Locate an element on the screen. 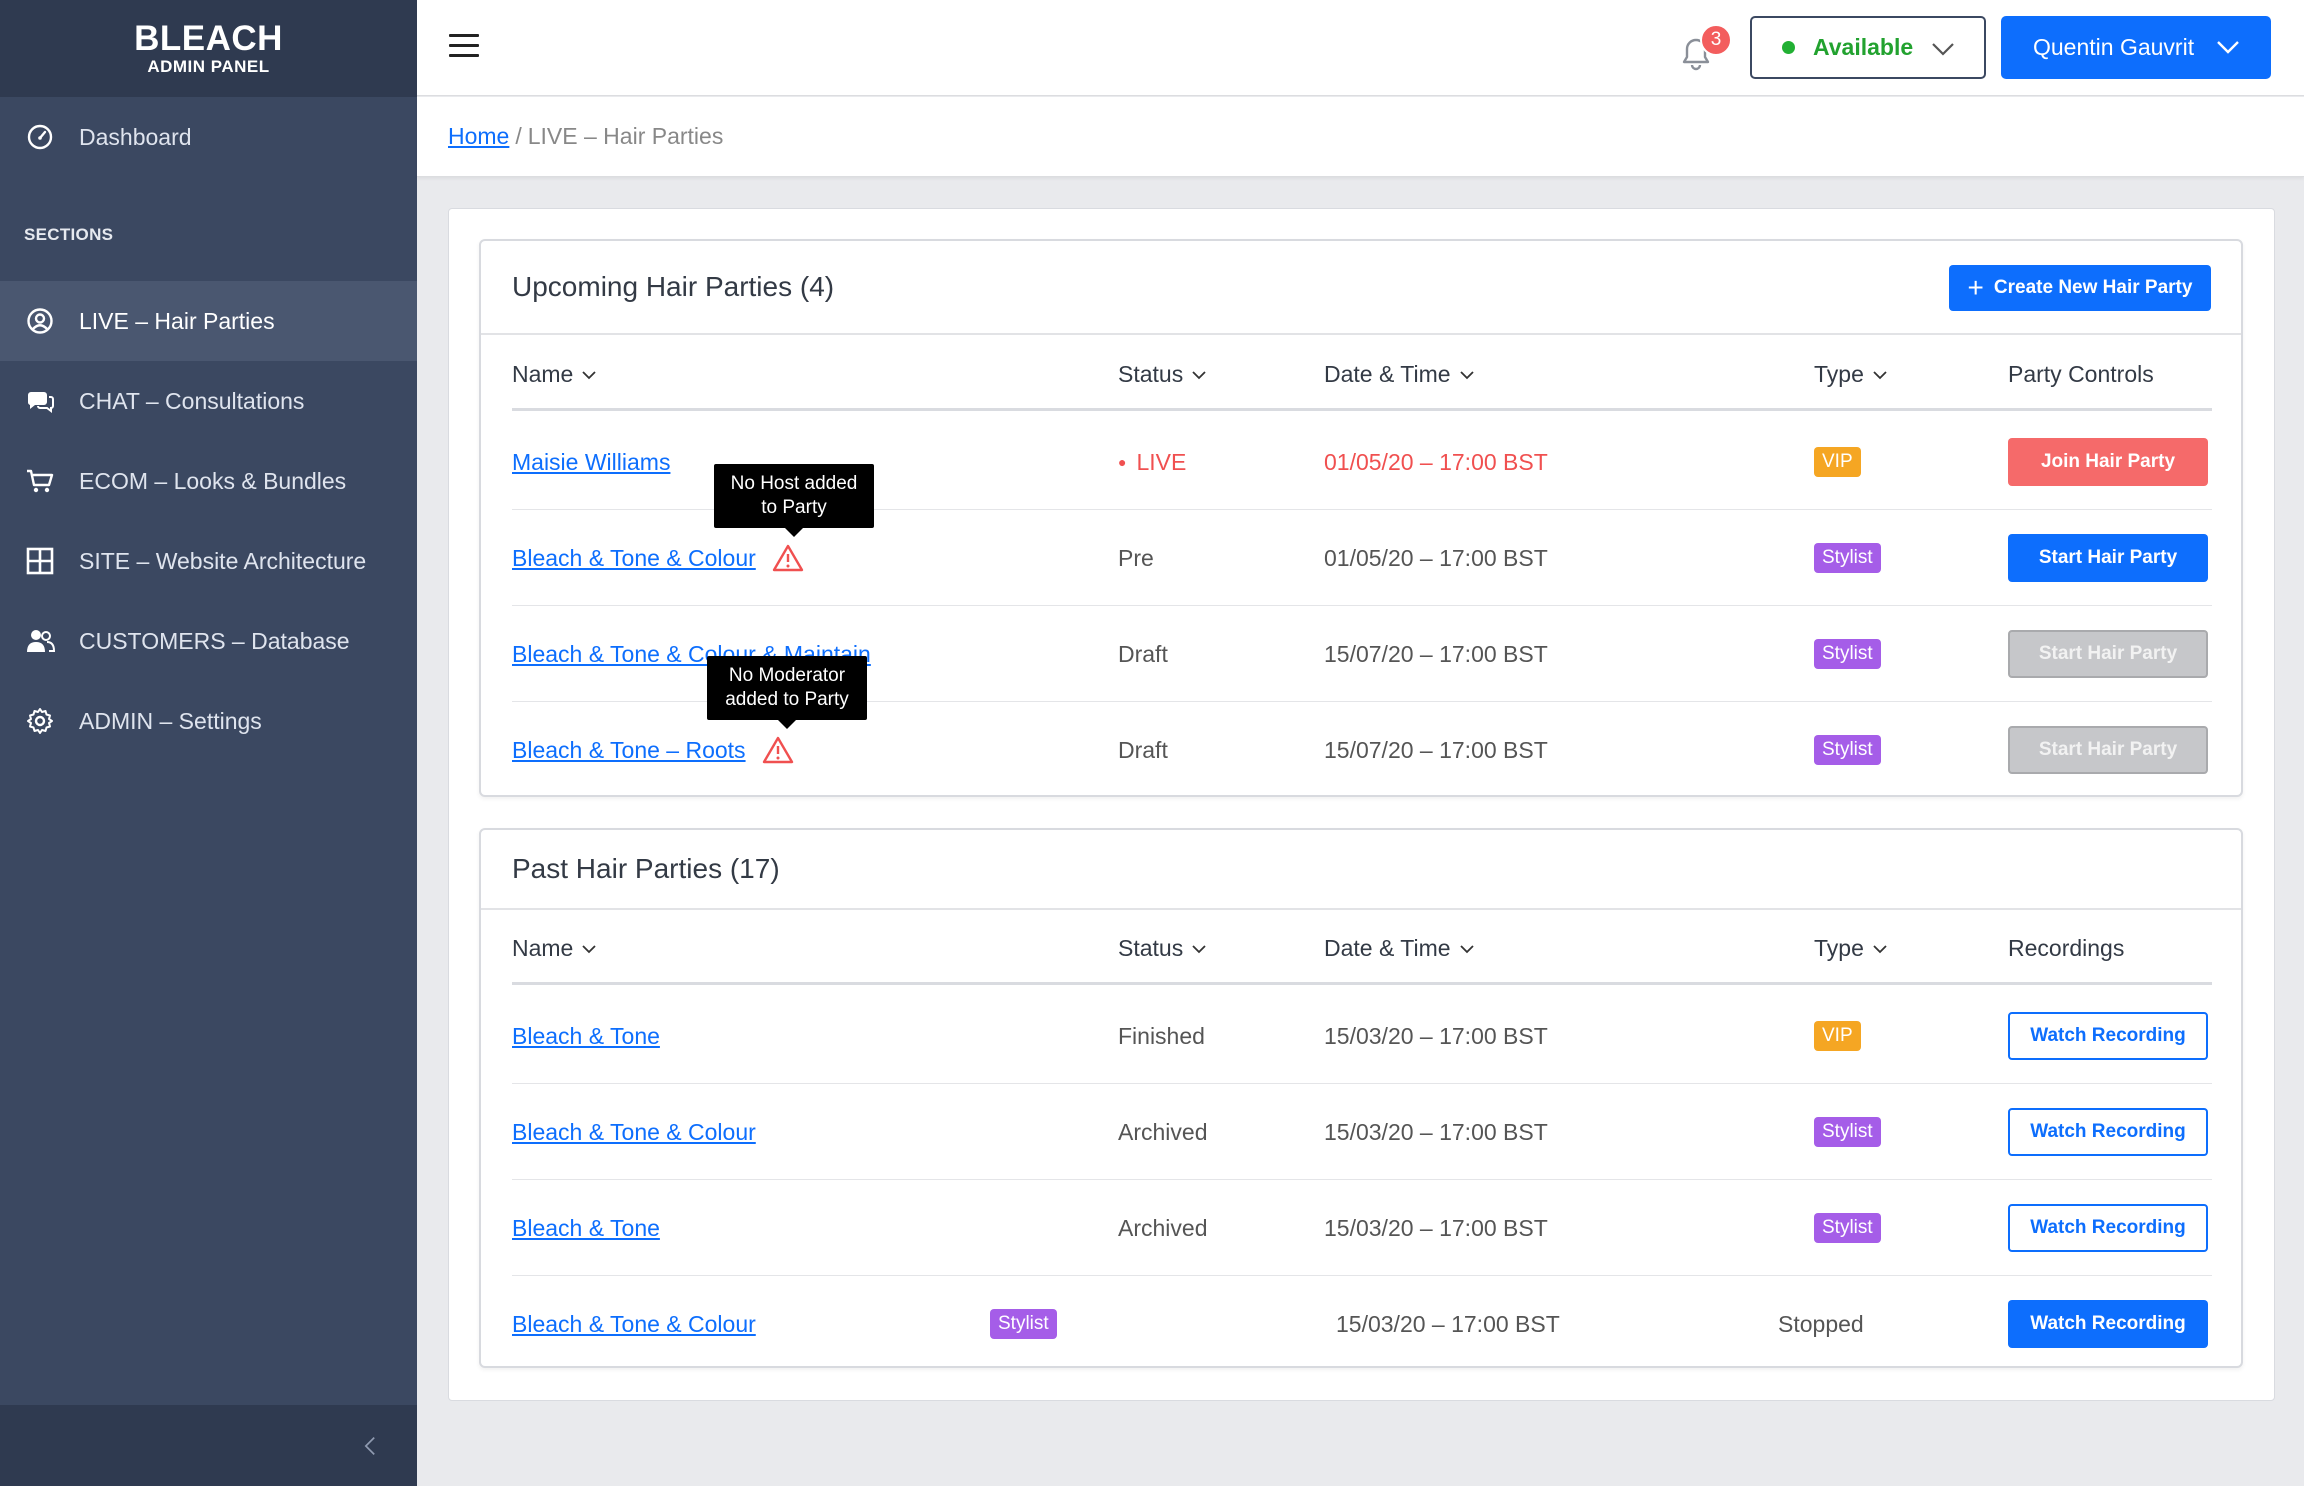 This screenshot has width=2304, height=1486. brand-logo: BLEACH ADMIN PANEL is located at coordinates (208, 48).